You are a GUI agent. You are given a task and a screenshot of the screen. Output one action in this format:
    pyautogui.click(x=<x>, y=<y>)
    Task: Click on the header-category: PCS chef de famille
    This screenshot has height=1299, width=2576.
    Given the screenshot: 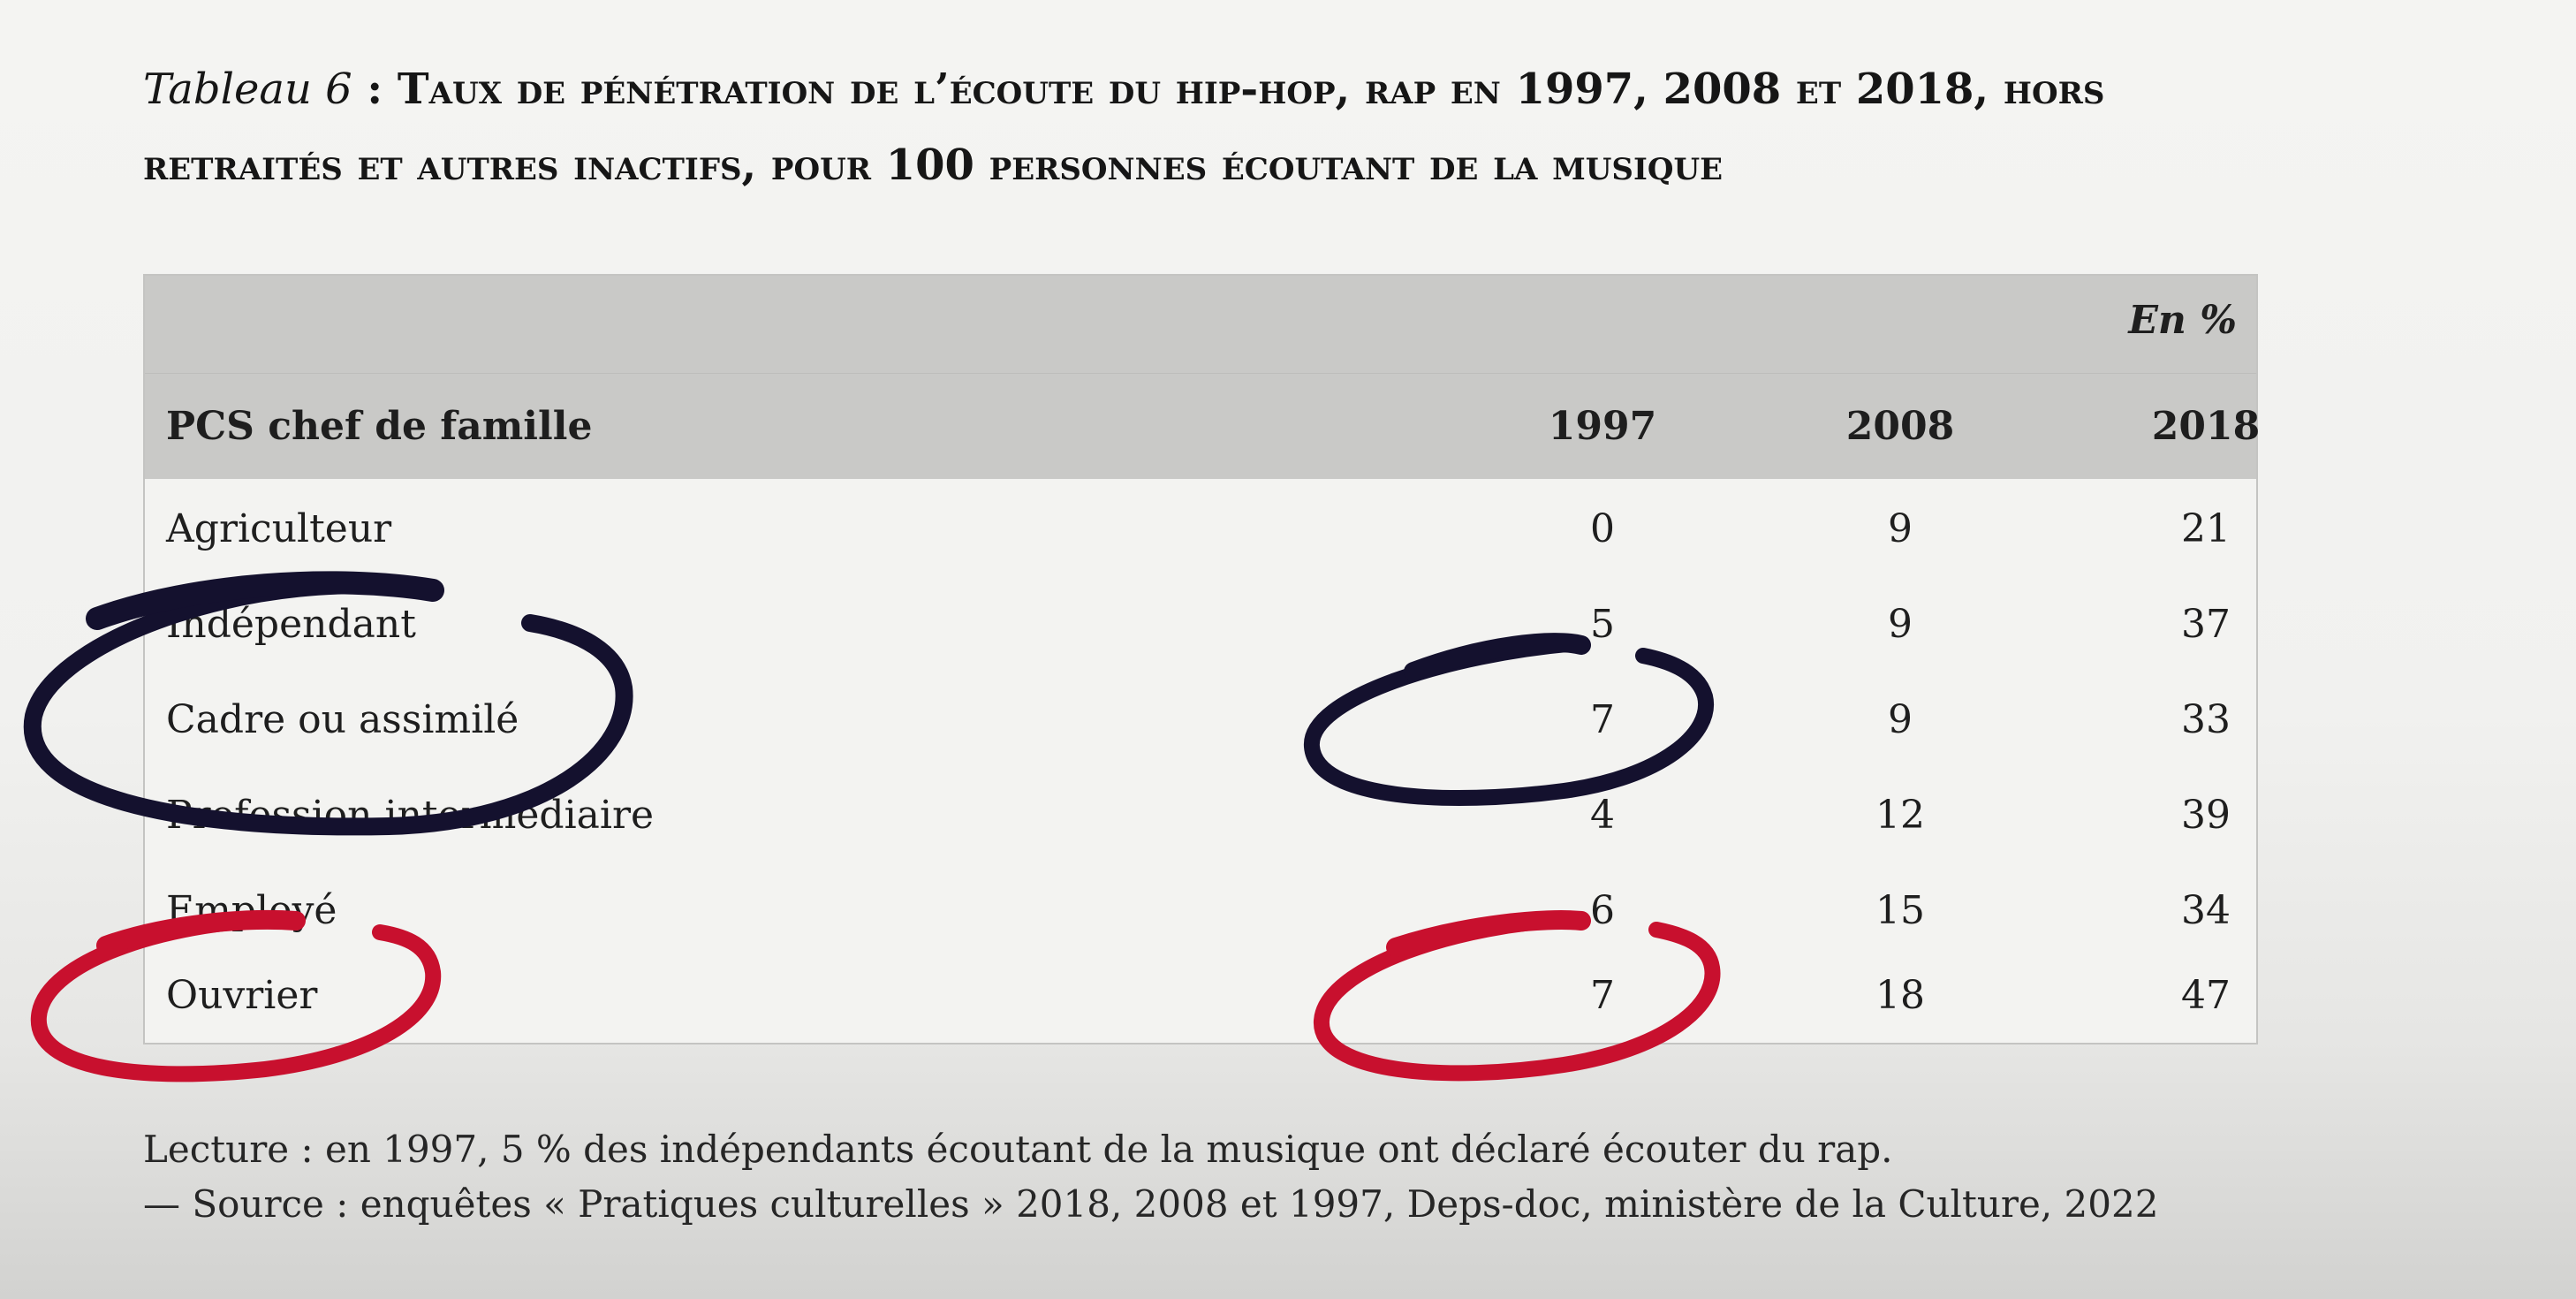 What is the action you would take?
    pyautogui.click(x=380, y=426)
    